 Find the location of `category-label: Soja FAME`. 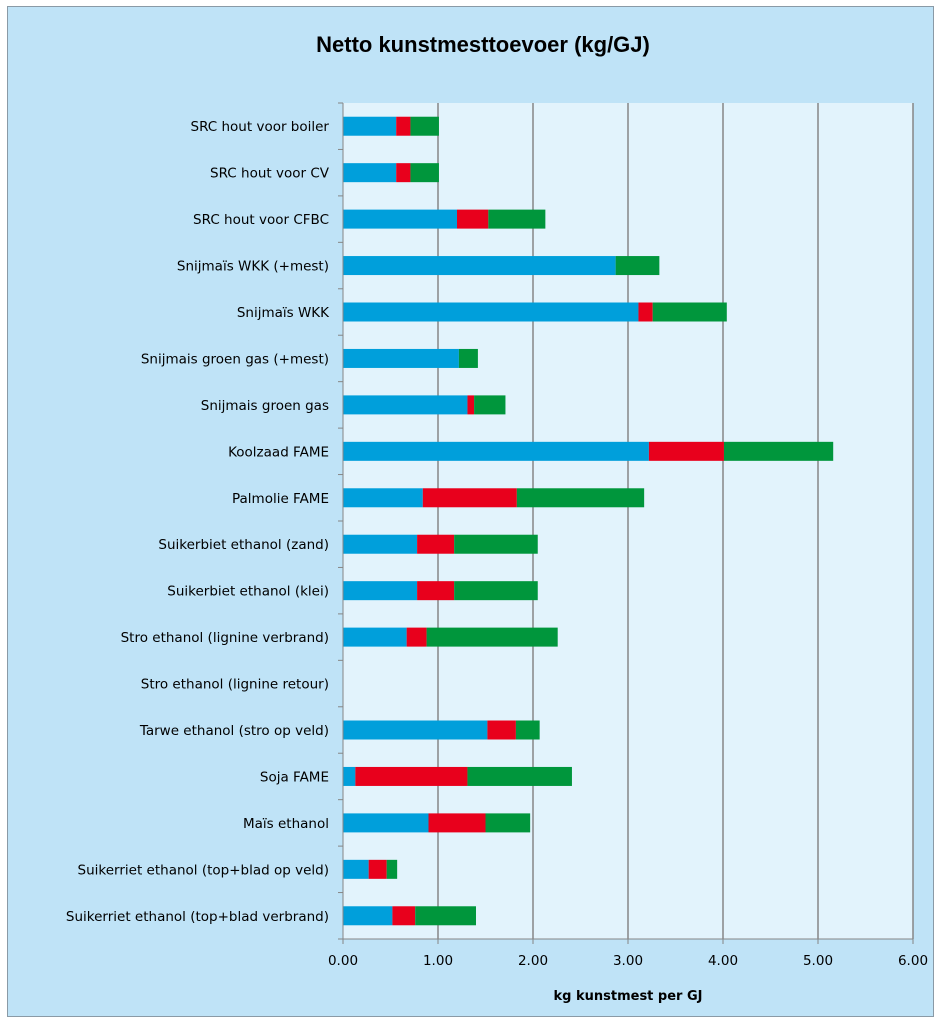

category-label: Soja FAME is located at coordinates (294, 777).